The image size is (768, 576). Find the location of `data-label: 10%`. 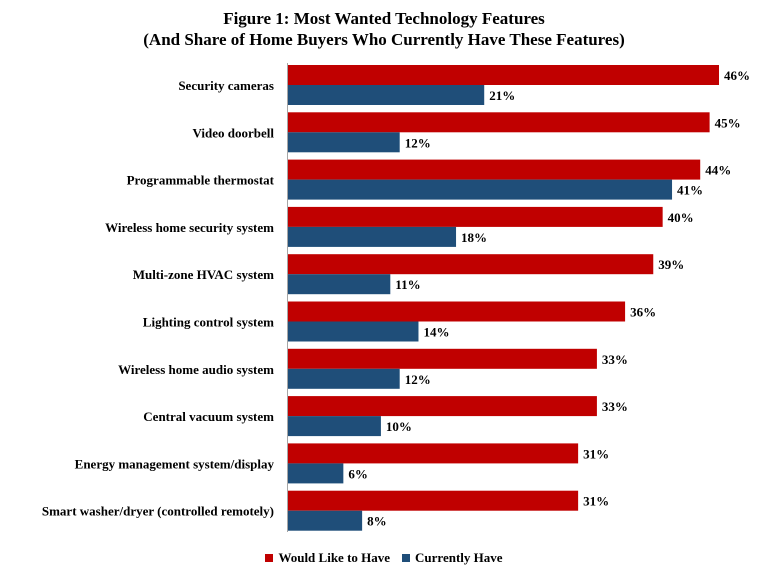

data-label: 10% is located at coordinates (399, 426).